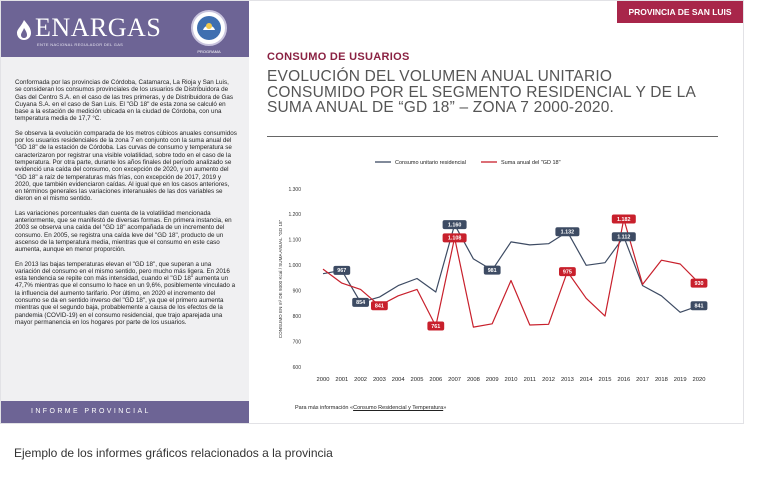 The width and height of the screenshot is (757, 481). I want to click on data-label-text: 981, so click(492, 271).